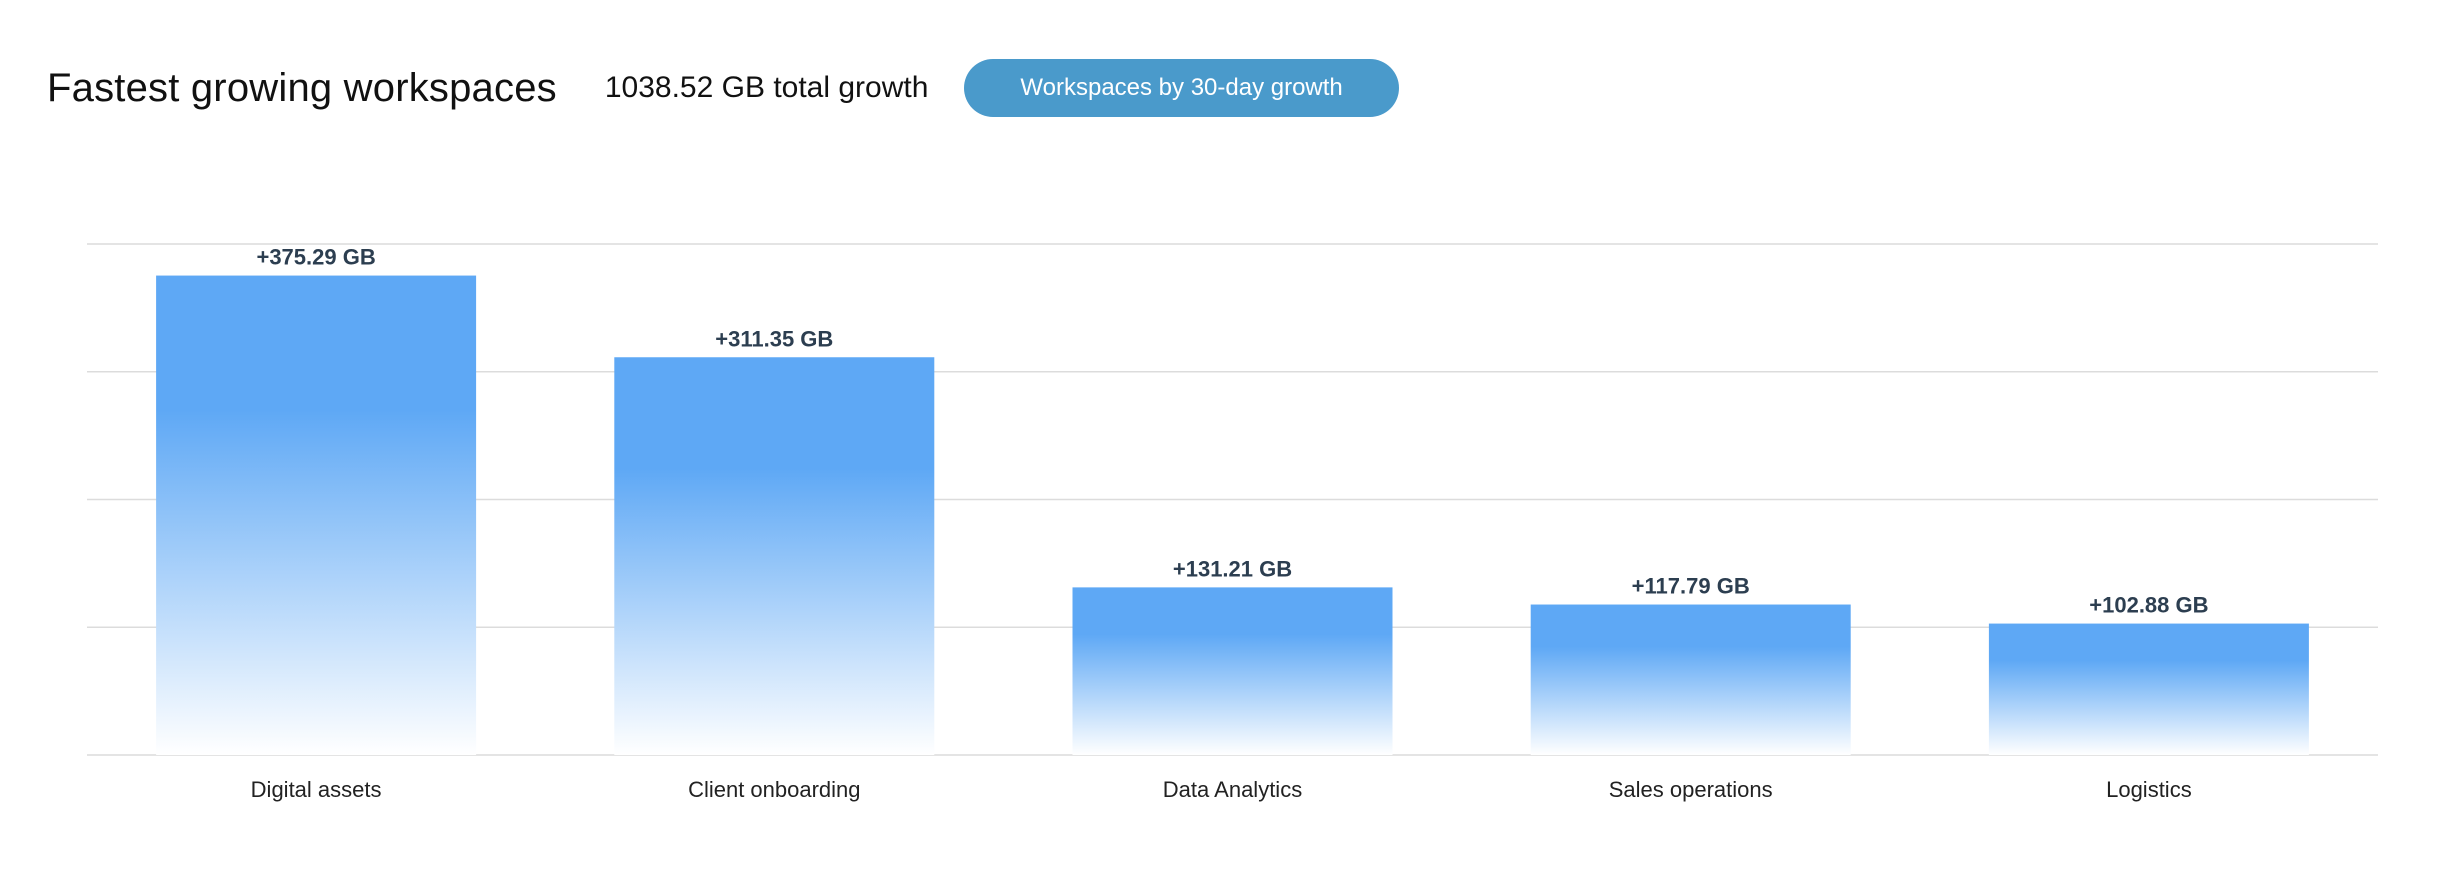 The width and height of the screenshot is (2439, 870). I want to click on data-label: +311.35 GB, so click(774, 338).